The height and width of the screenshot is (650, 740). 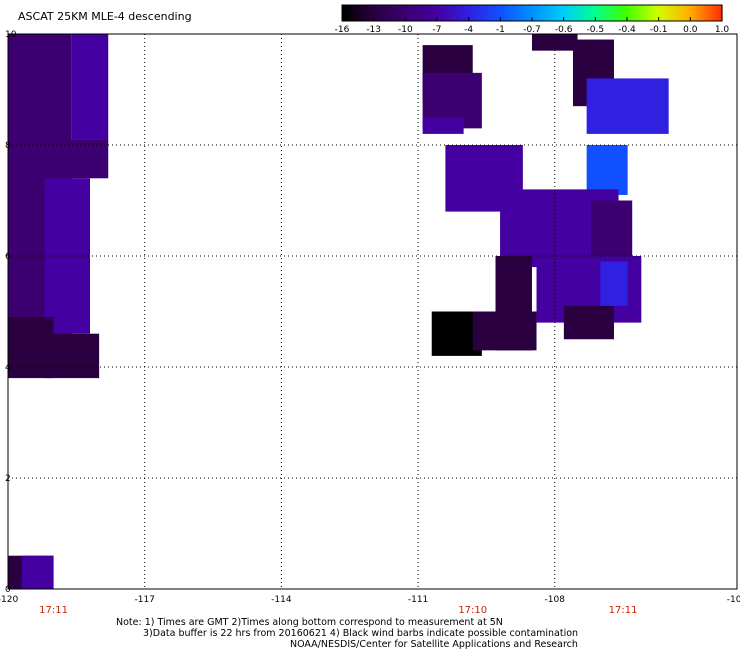 I want to click on colorbar-tick-label: -10, so click(x=405, y=30).